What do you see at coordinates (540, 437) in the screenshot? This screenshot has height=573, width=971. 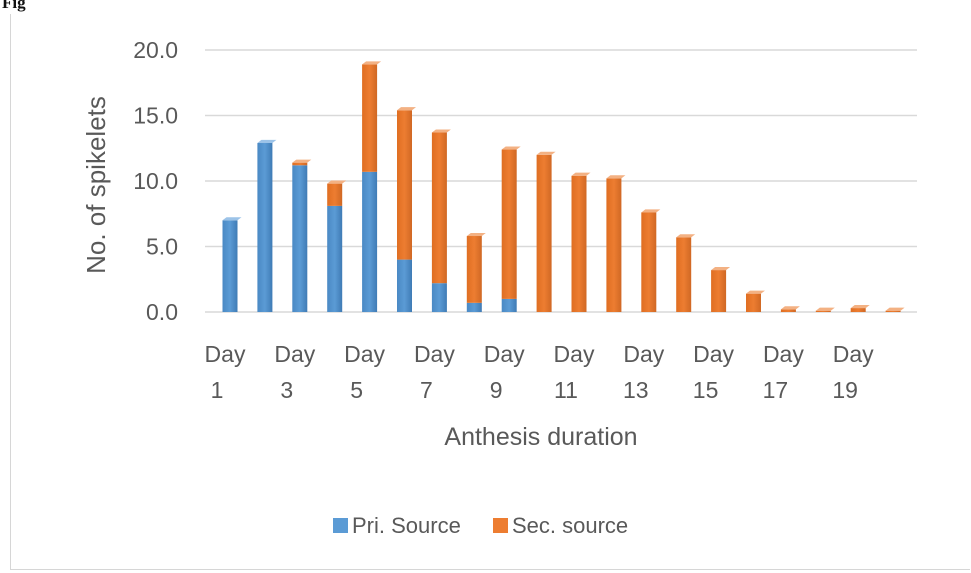 I see `x-axis-label: Anthesis duration` at bounding box center [540, 437].